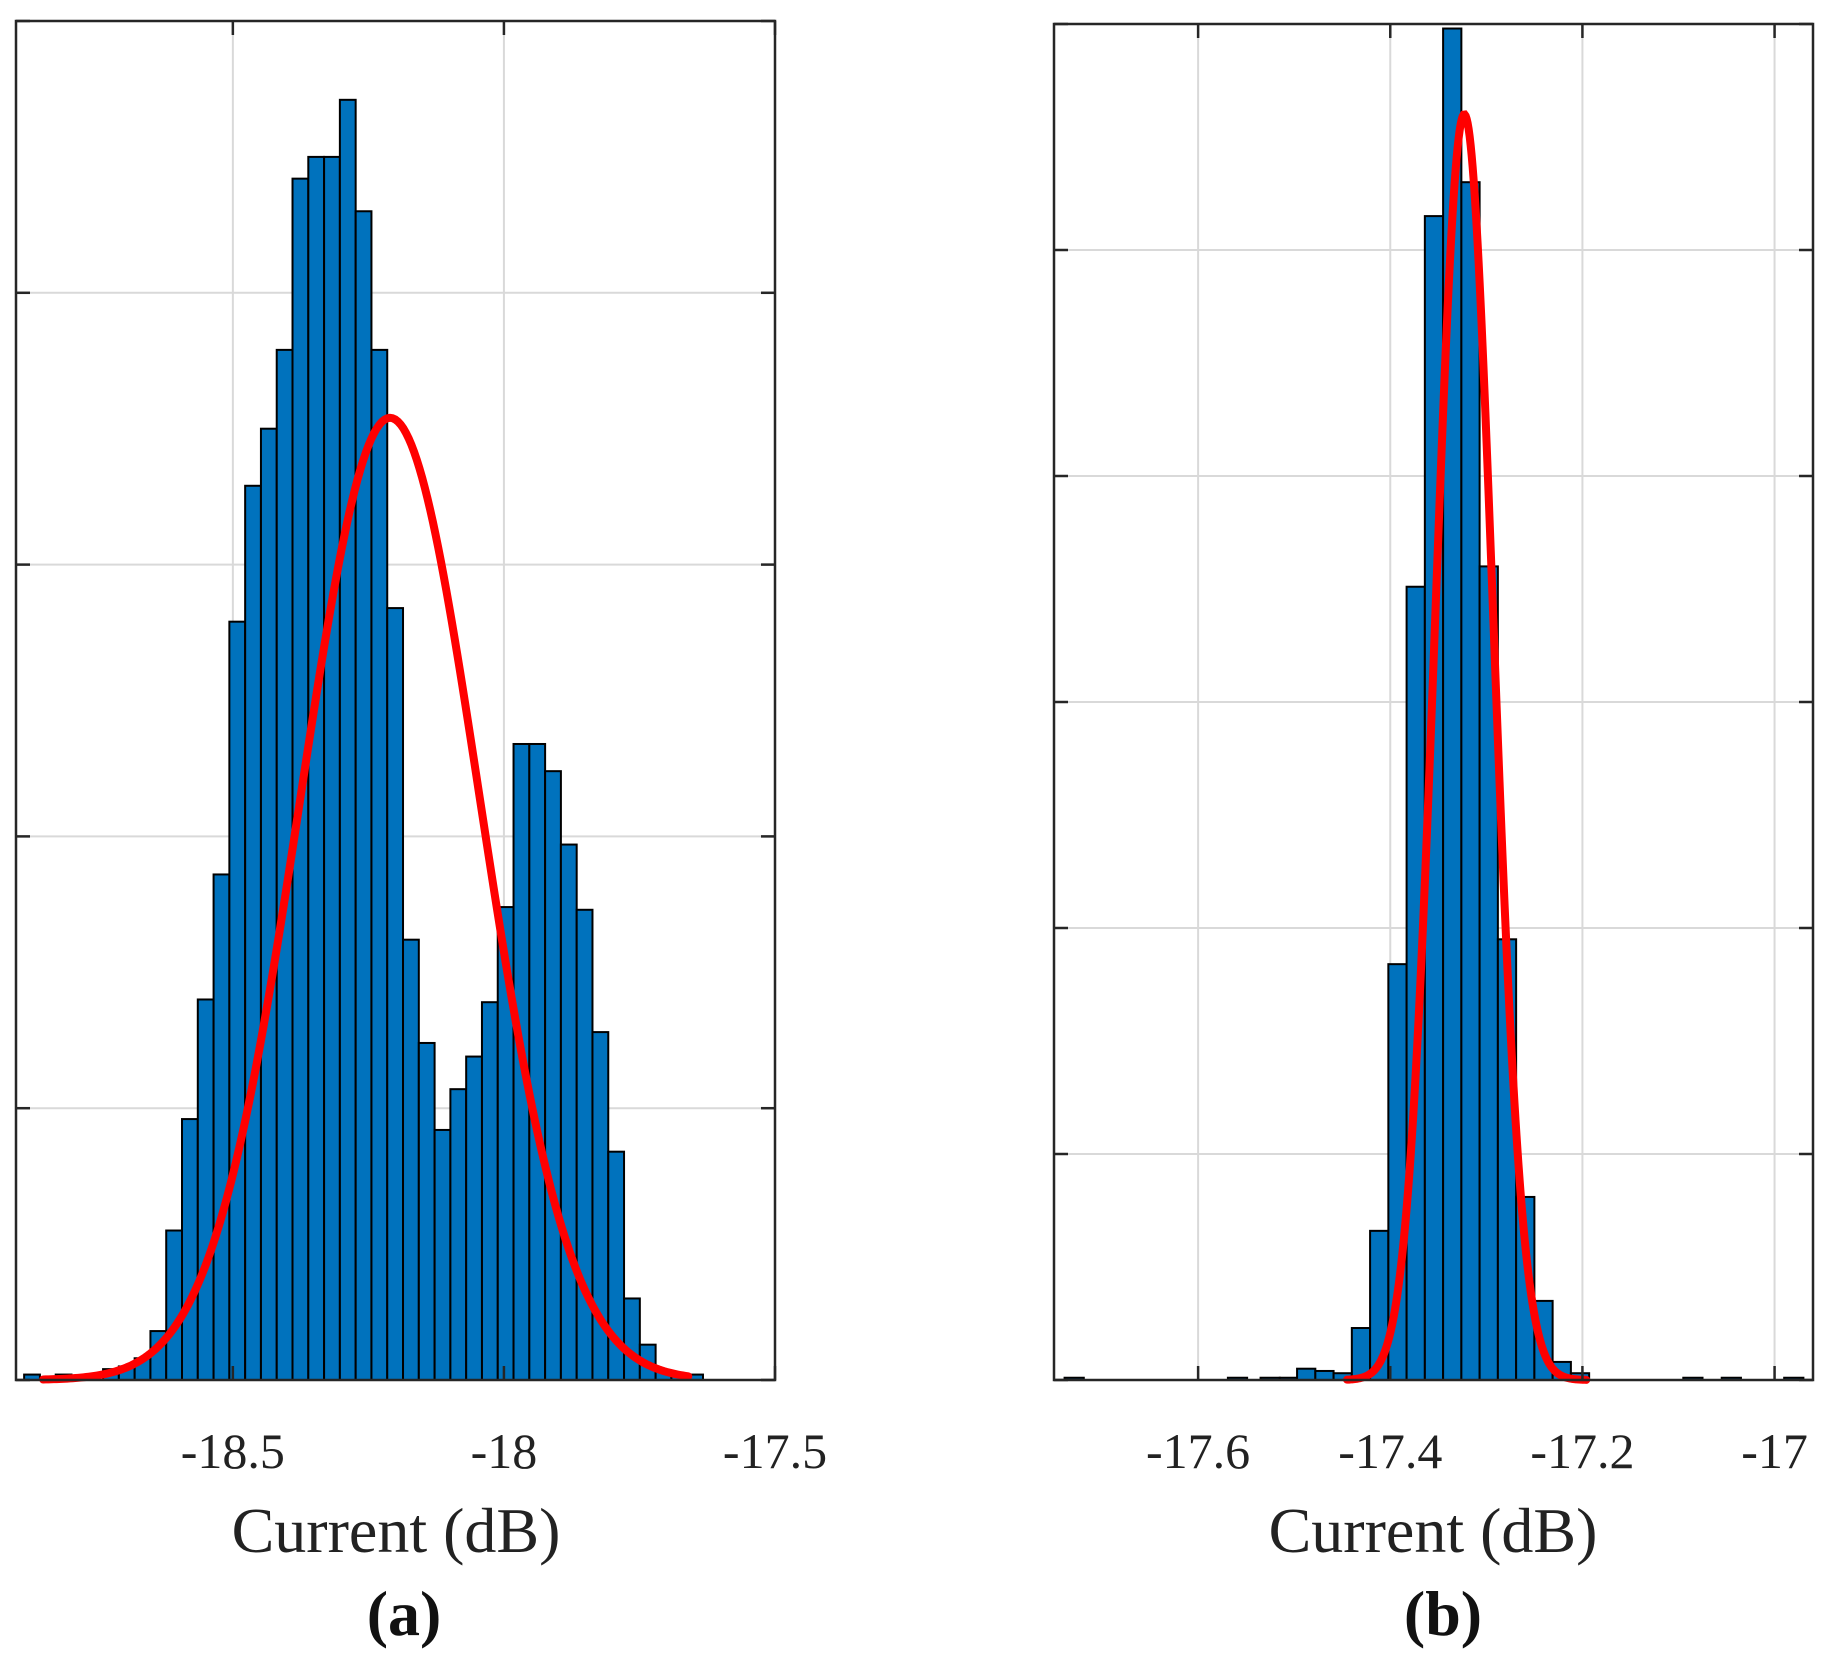 The height and width of the screenshot is (1654, 1828). I want to click on x-axis-label-a: Current (dB), so click(396, 1530).